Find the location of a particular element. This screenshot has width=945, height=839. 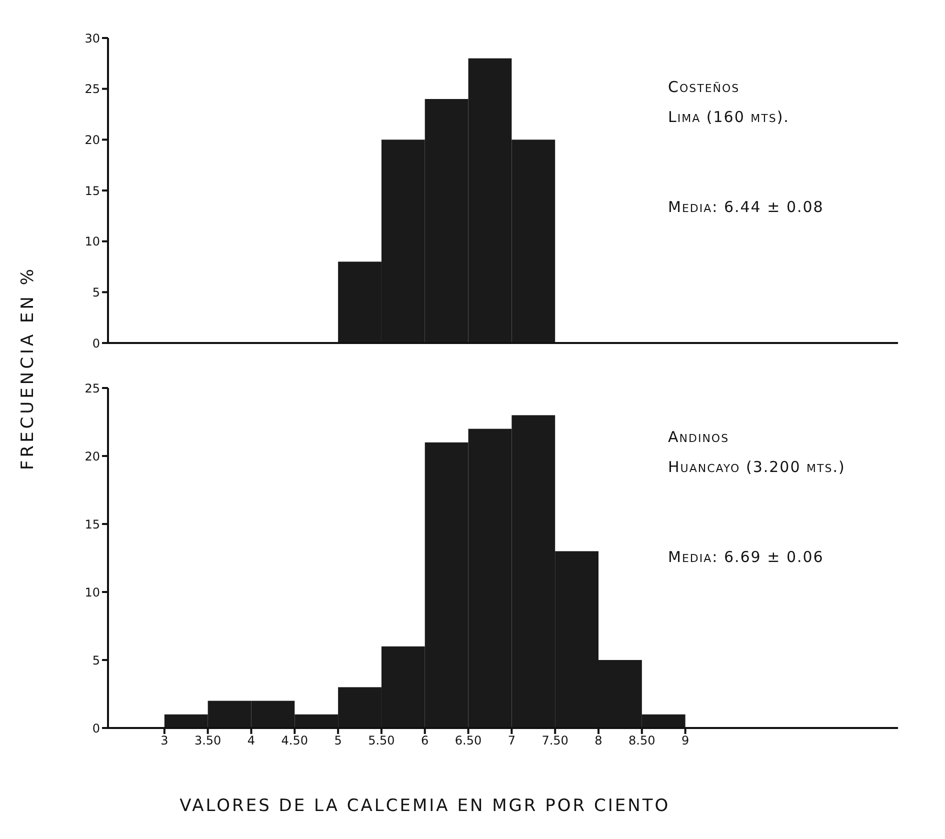

x-tick-label: 8 is located at coordinates (598, 741).